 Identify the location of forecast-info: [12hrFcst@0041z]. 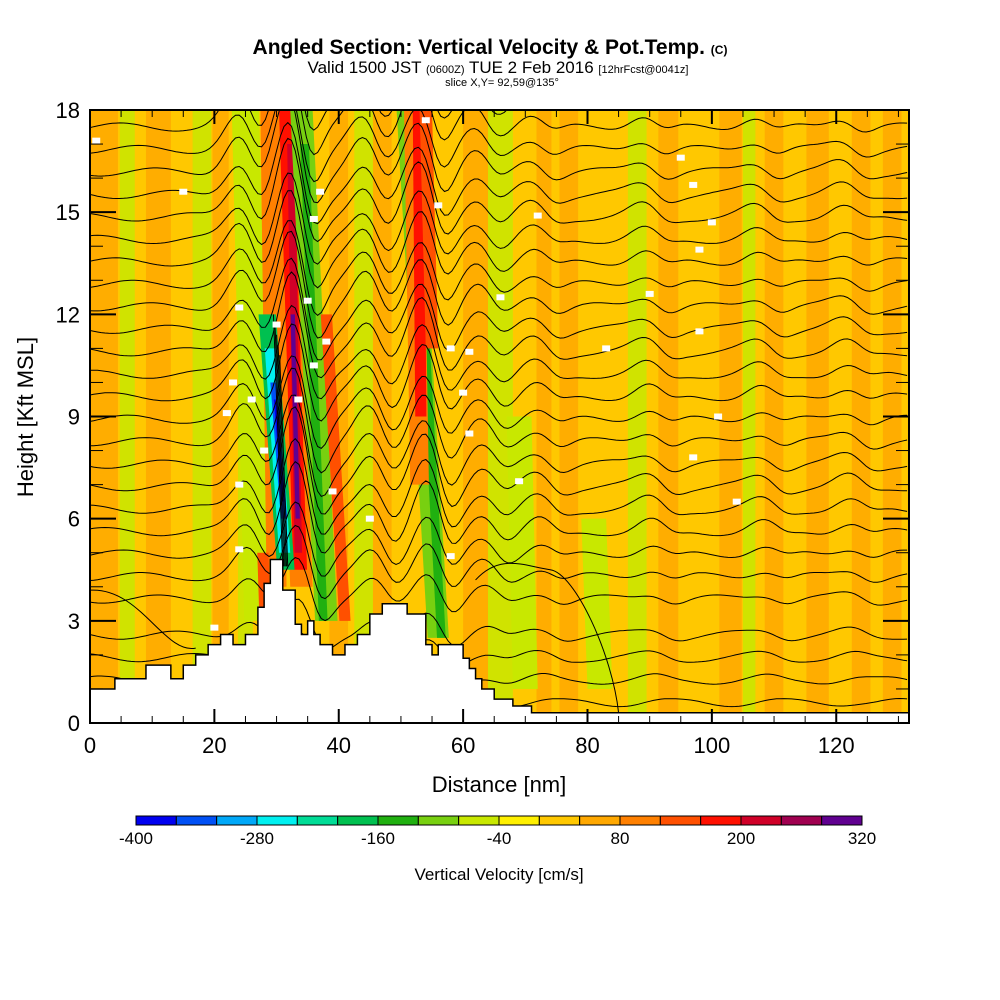
(643, 70).